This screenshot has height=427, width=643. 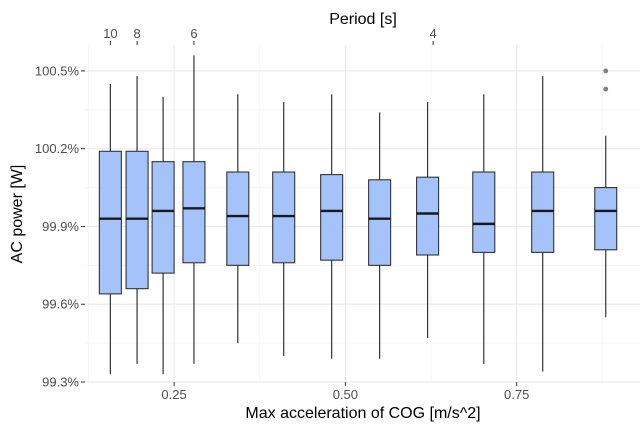 What do you see at coordinates (345, 394) in the screenshot?
I see `x-tick-label: 0.50` at bounding box center [345, 394].